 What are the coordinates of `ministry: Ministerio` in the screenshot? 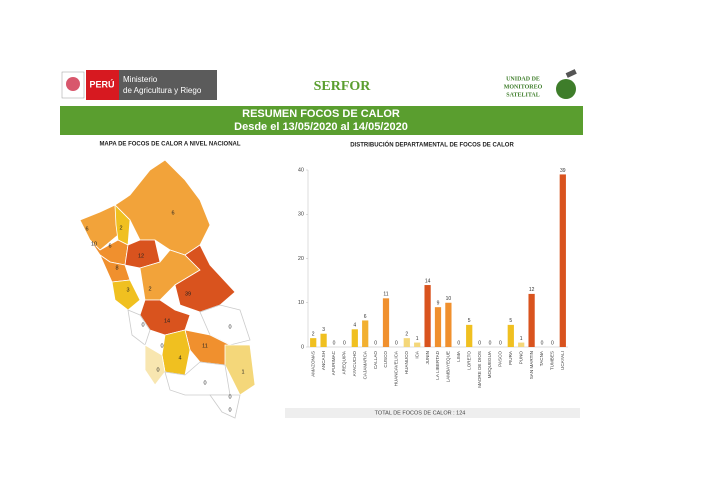 It's located at (140, 79).